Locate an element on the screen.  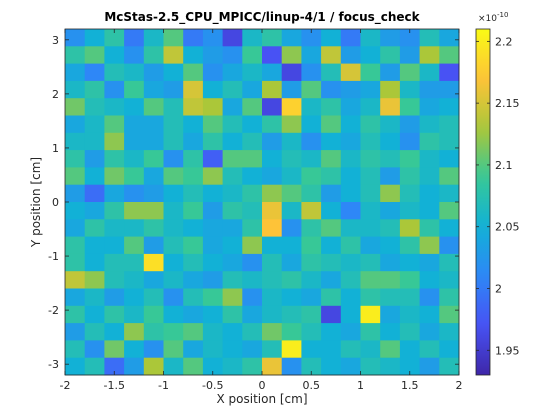
colorbar-tick-label: 2 is located at coordinates (498, 289).